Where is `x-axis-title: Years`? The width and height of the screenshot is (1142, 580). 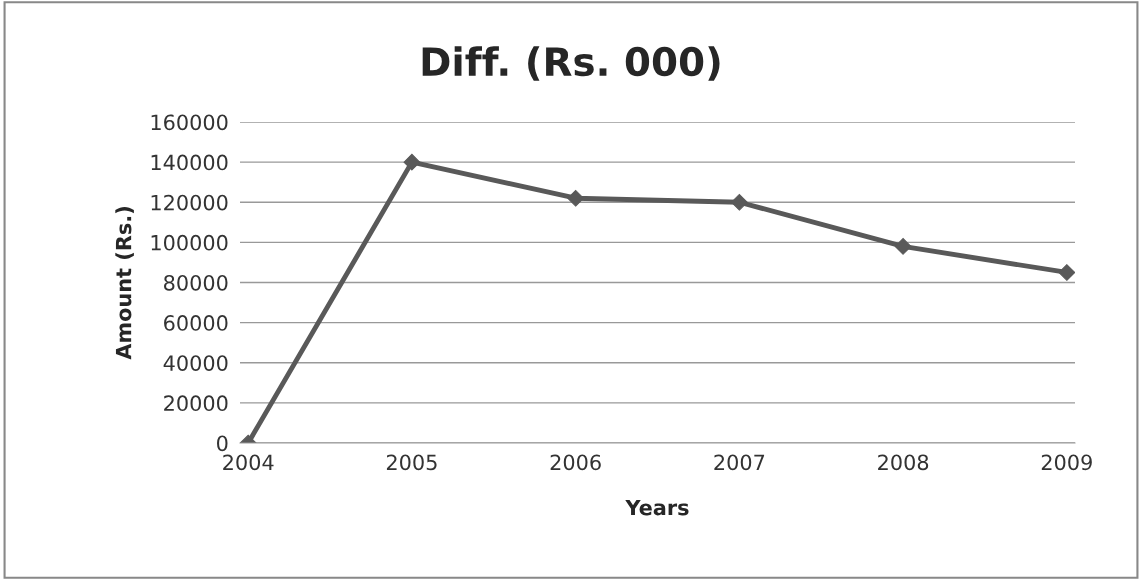 x-axis-title: Years is located at coordinates (657, 507).